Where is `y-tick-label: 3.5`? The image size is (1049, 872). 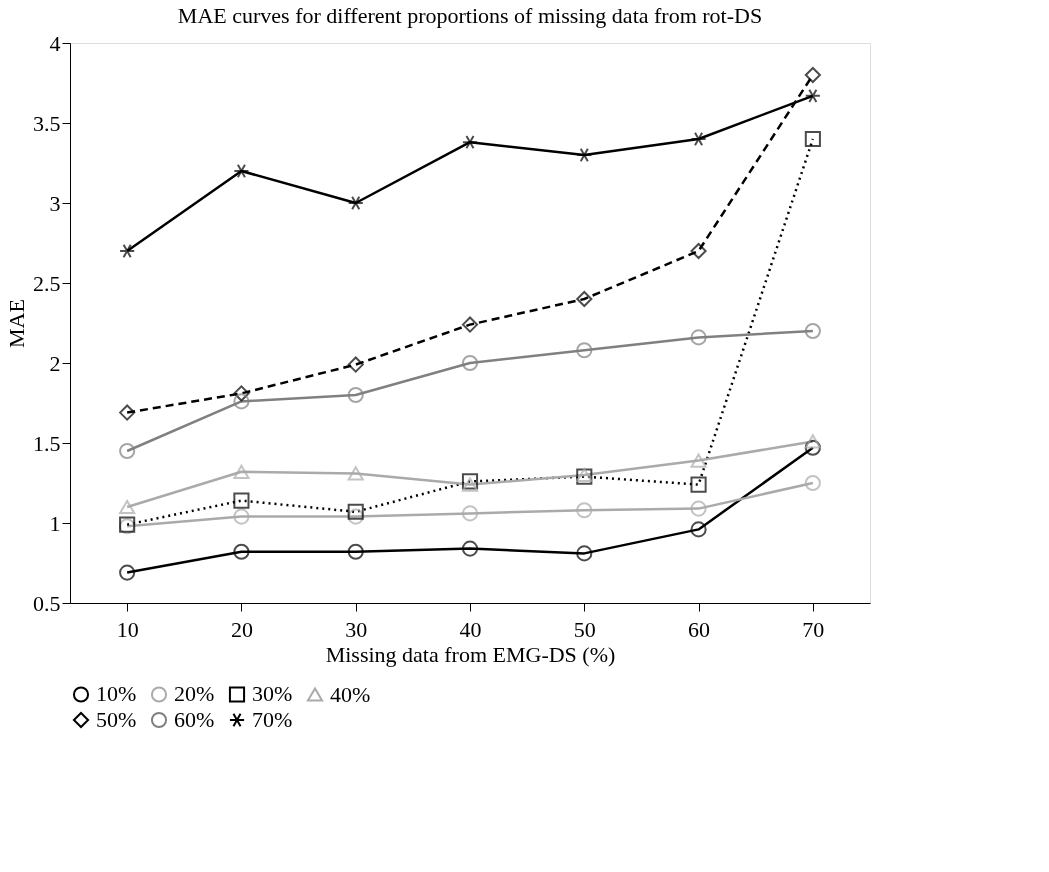
y-tick-label: 3.5 is located at coordinates (47, 123).